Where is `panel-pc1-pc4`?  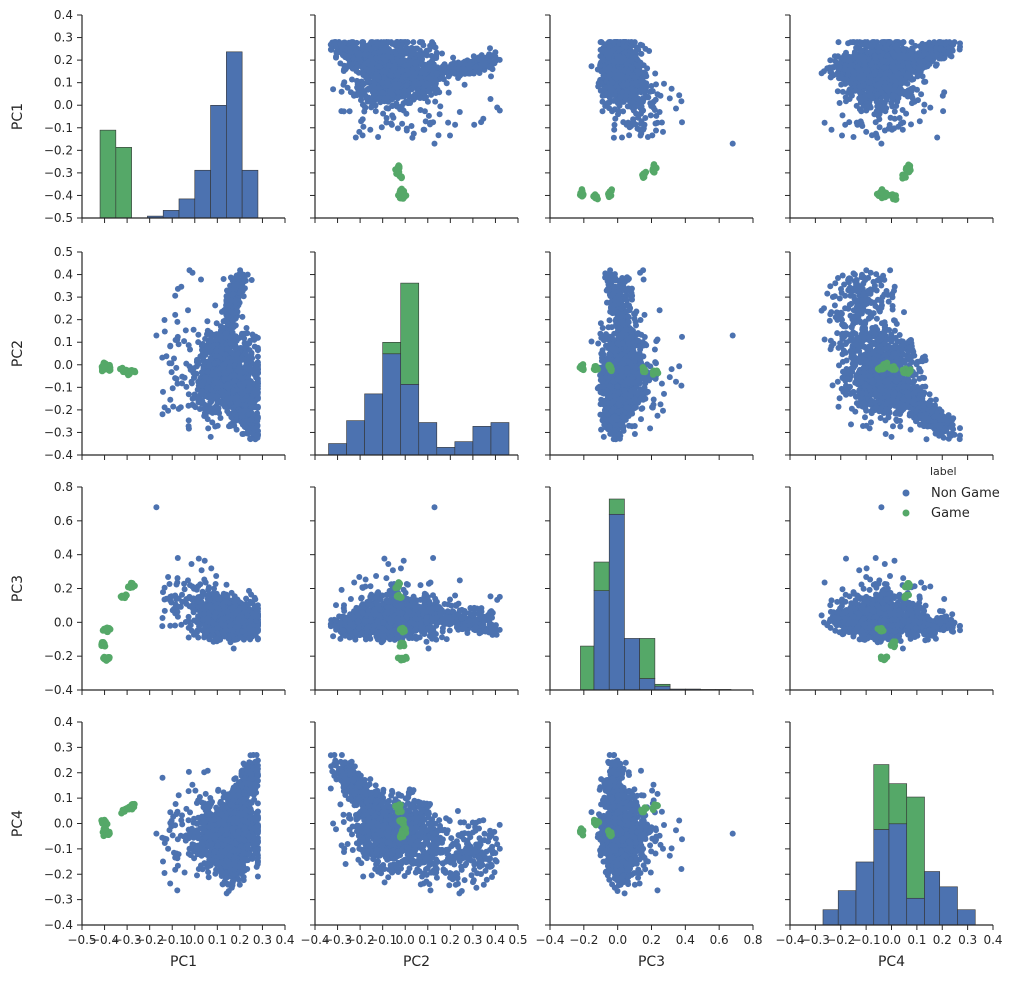 panel-pc1-pc4 is located at coordinates (889, 118).